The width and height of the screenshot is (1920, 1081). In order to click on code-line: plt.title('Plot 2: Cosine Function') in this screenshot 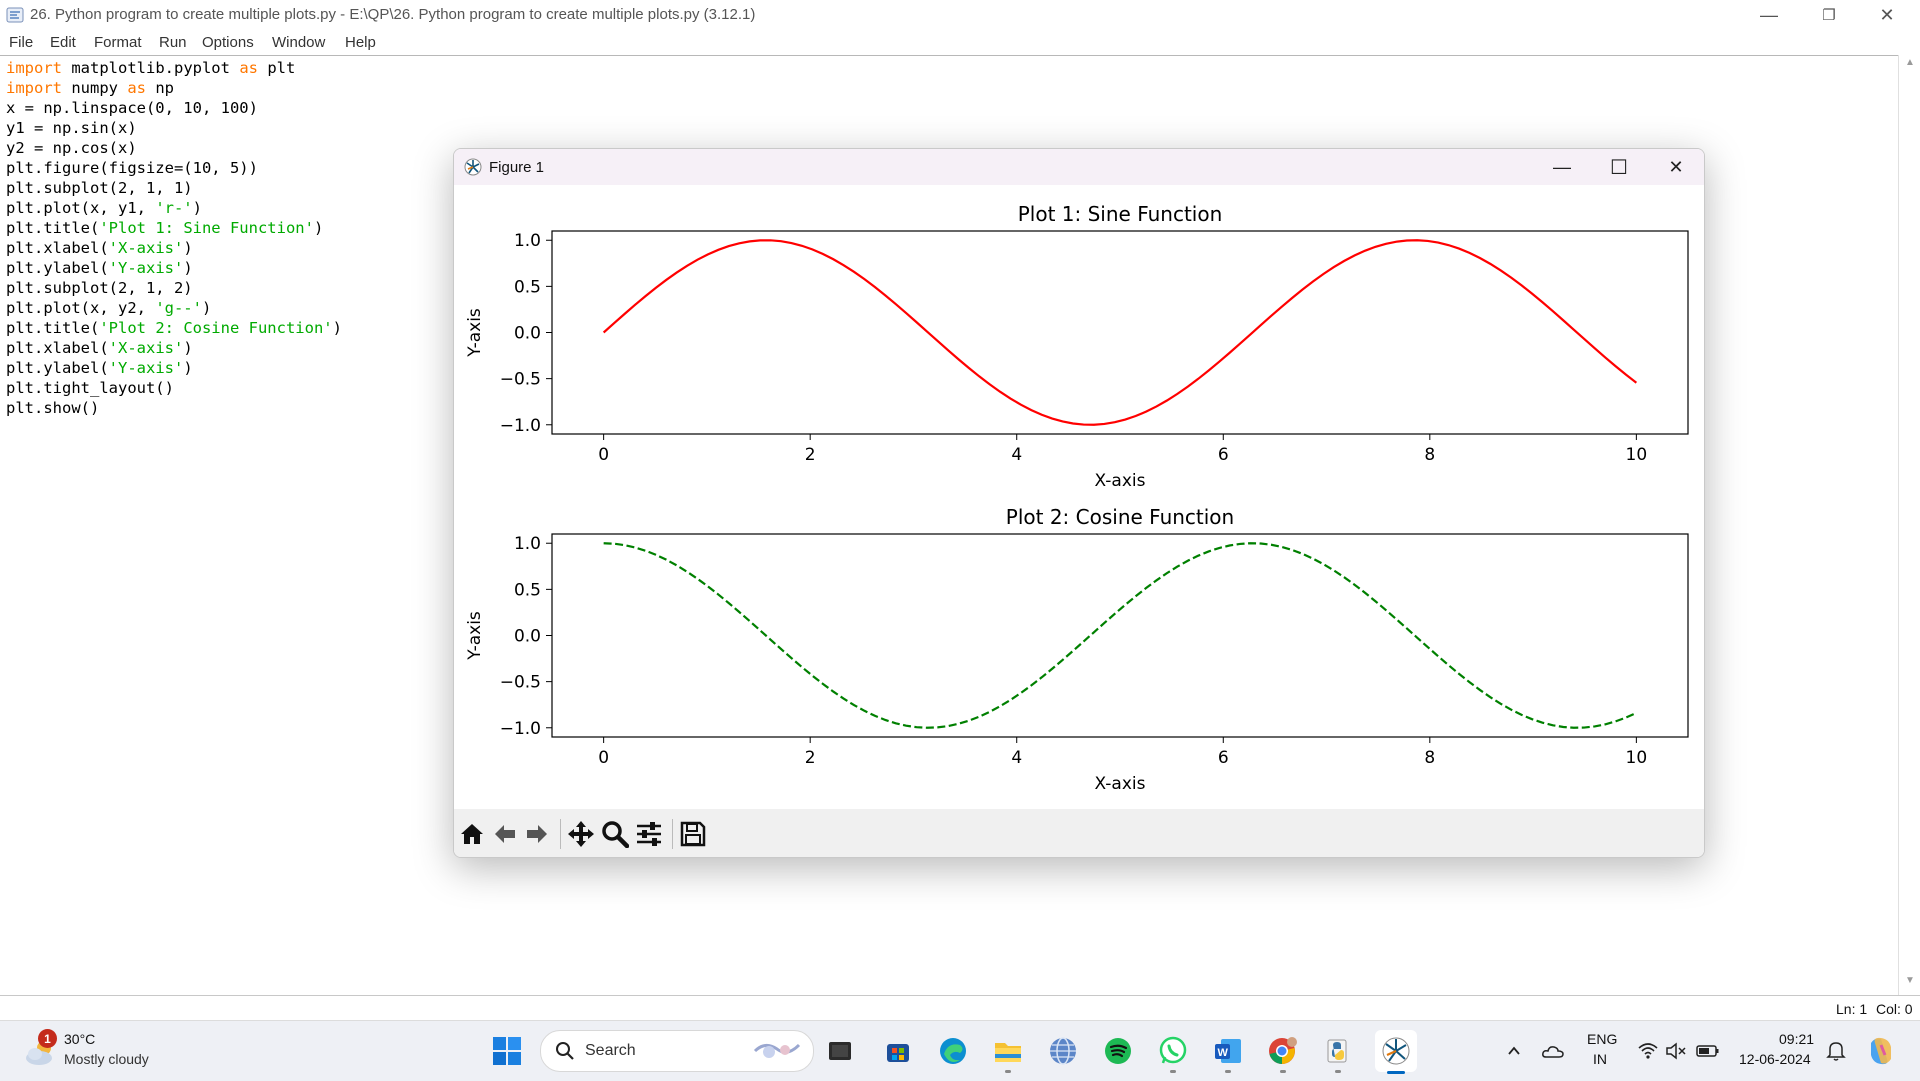, I will do `click(174, 328)`.